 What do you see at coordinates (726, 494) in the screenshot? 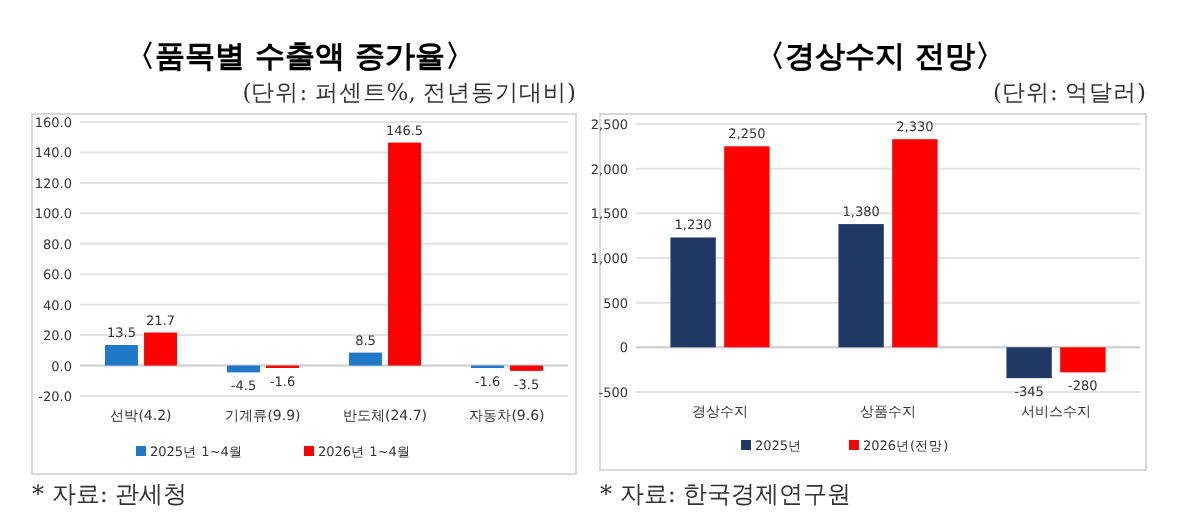
I see `text: * 자료: 한국경제연구원` at bounding box center [726, 494].